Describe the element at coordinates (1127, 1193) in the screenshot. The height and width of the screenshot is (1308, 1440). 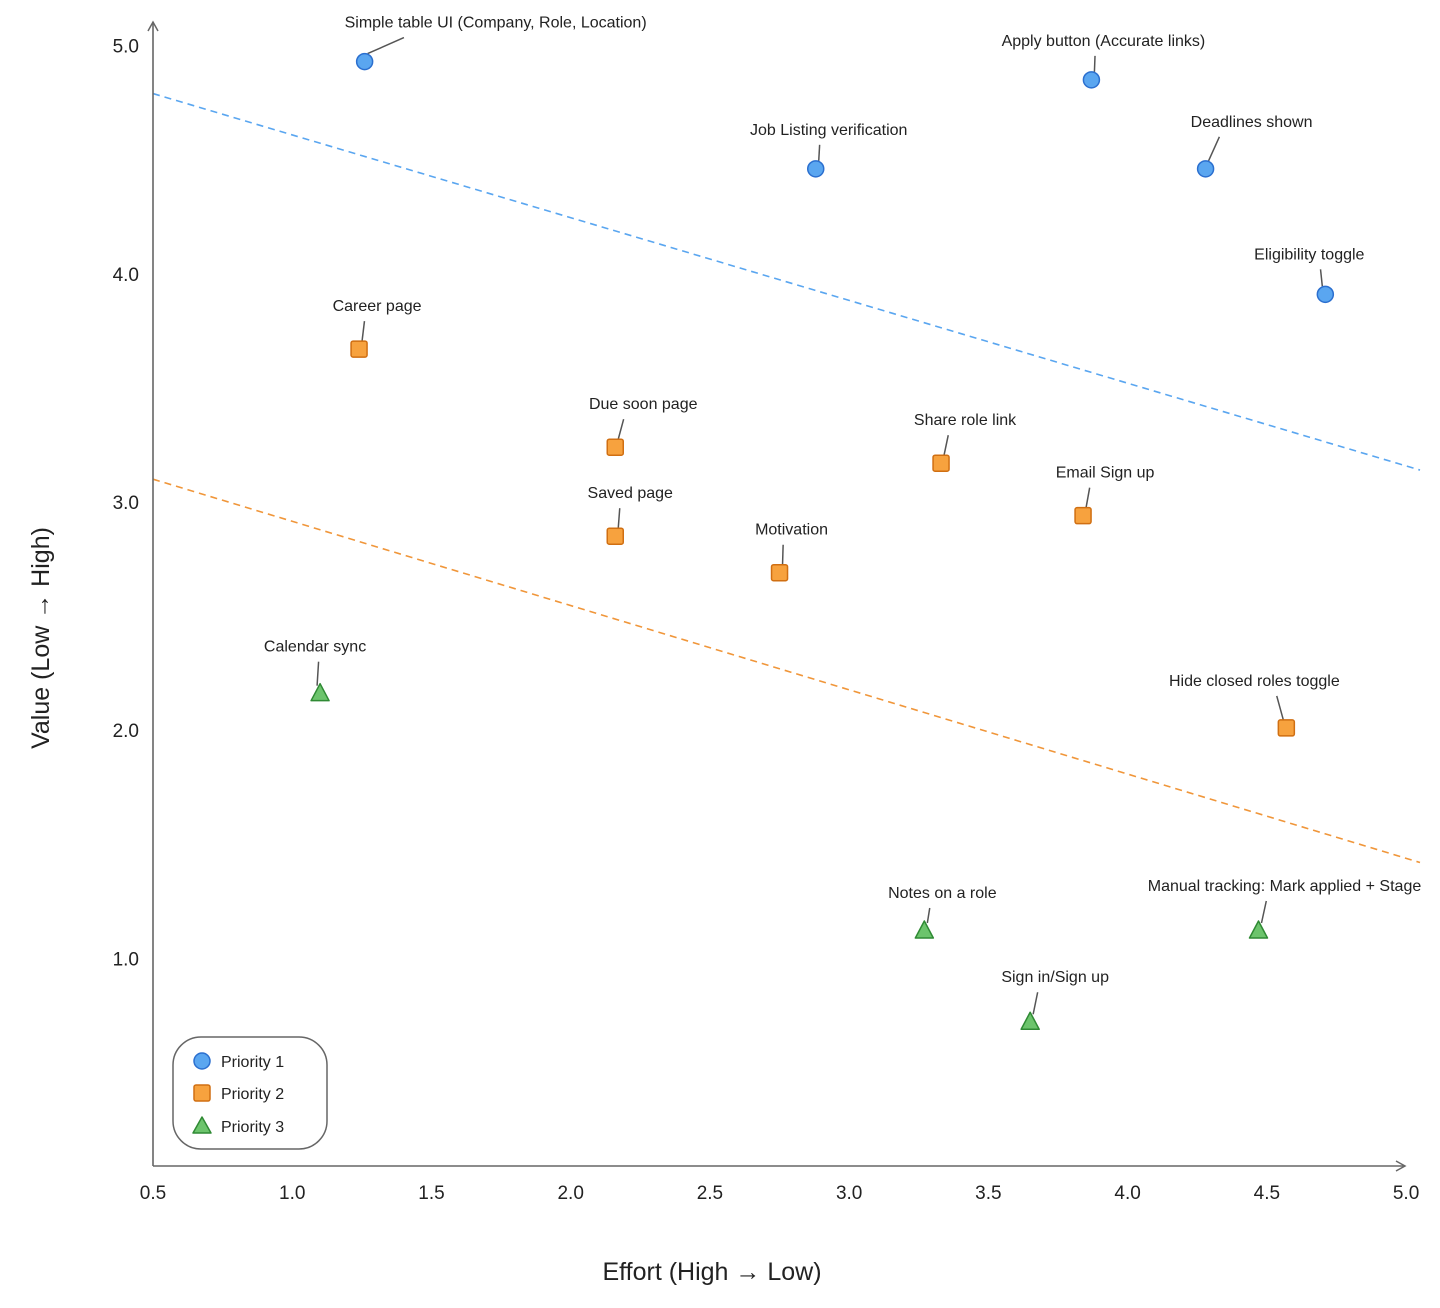
I see `x-tick-label: 4.0` at that location.